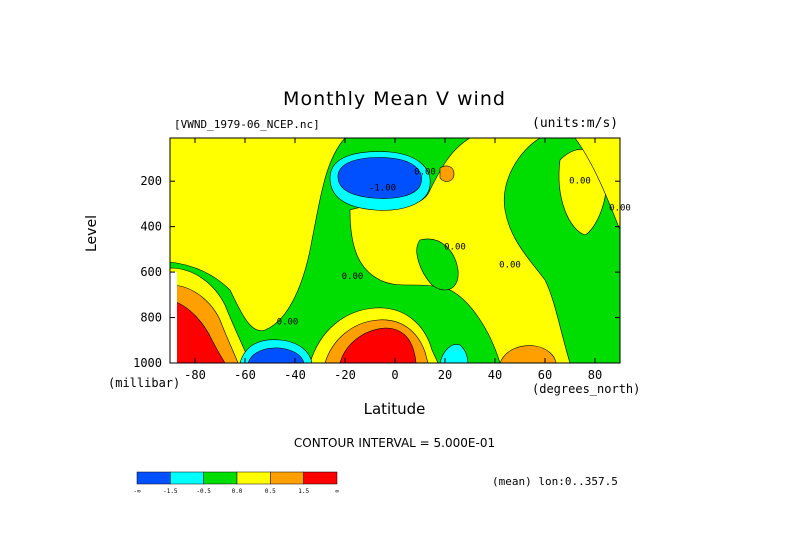 This screenshot has width=789, height=558. Describe the element at coordinates (586, 389) in the screenshot. I see `x-axis-unit: (degrees_north)` at that location.